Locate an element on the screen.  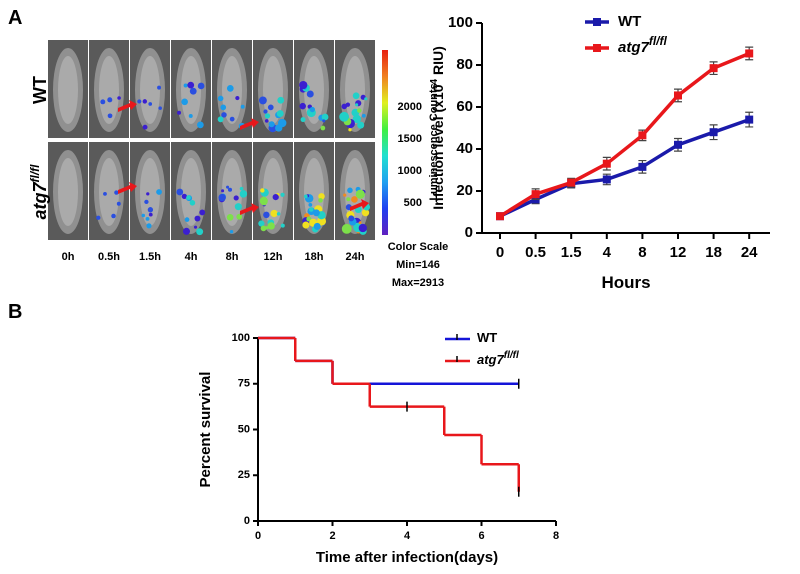
x-tick-label: 1.5 is located at coordinates (571, 252).